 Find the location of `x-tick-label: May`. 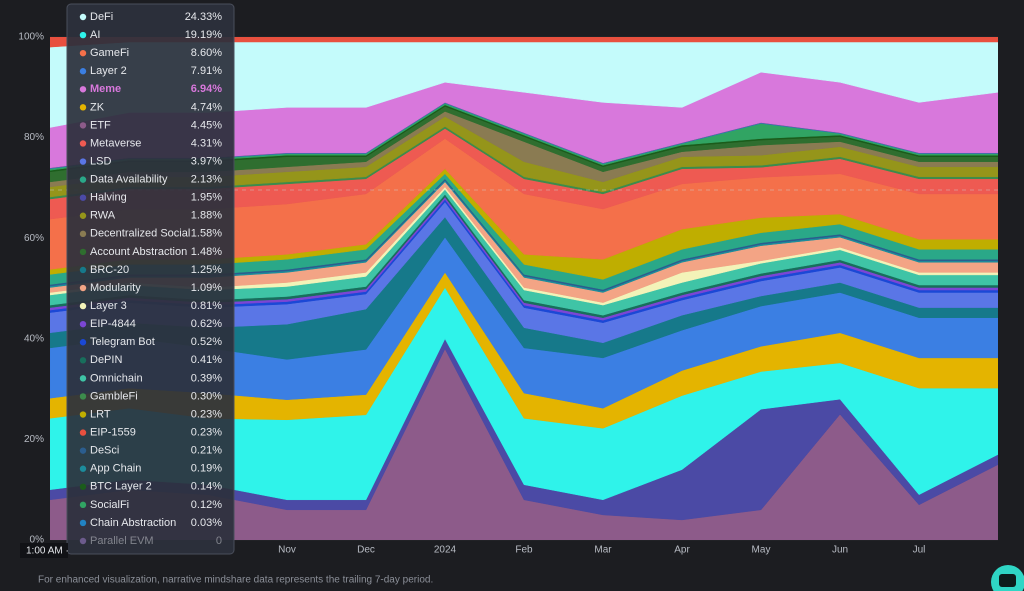

x-tick-label: May is located at coordinates (761, 550).